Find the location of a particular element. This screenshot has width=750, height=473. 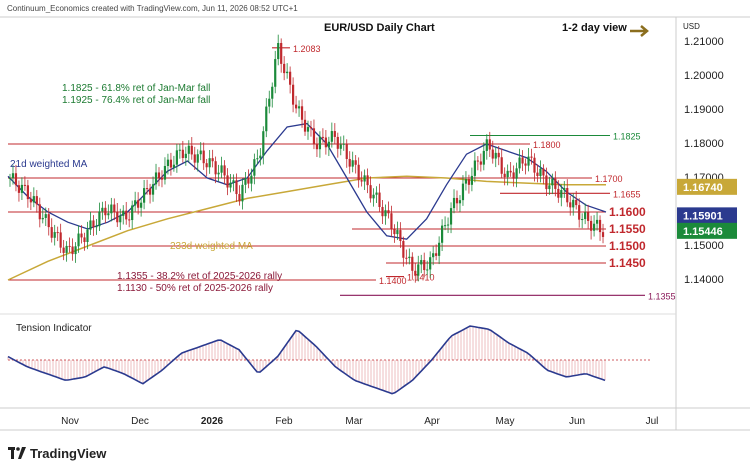

price-tag-label: 1.15901 is located at coordinates (703, 216).